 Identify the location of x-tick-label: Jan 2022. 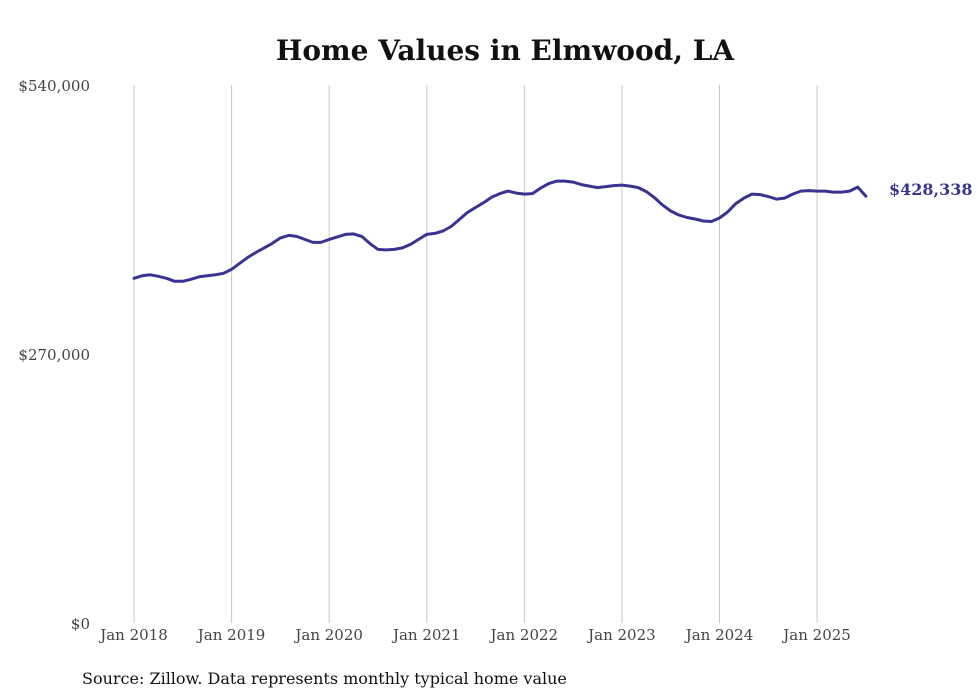
(524, 635).